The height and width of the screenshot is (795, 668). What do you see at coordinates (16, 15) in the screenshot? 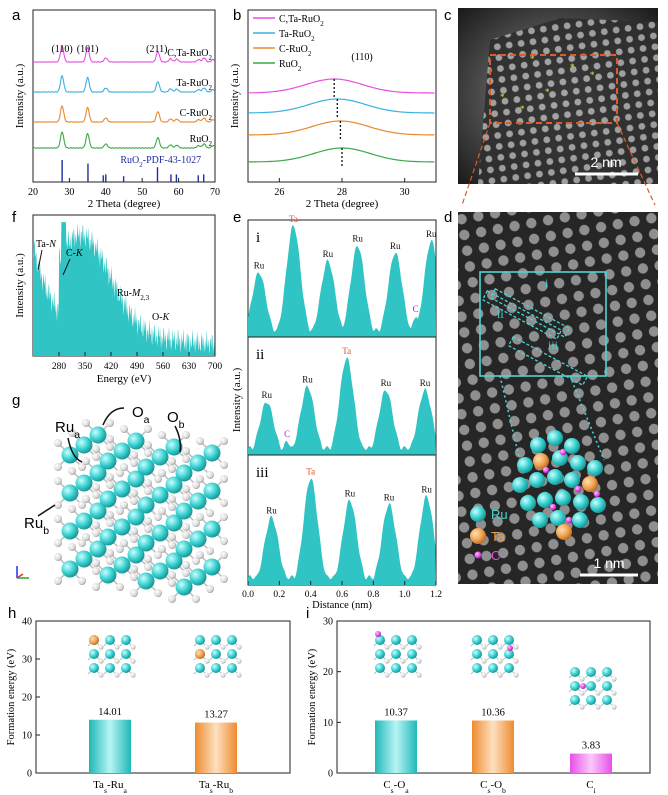
I see `panel-letter-a: a` at bounding box center [16, 15].